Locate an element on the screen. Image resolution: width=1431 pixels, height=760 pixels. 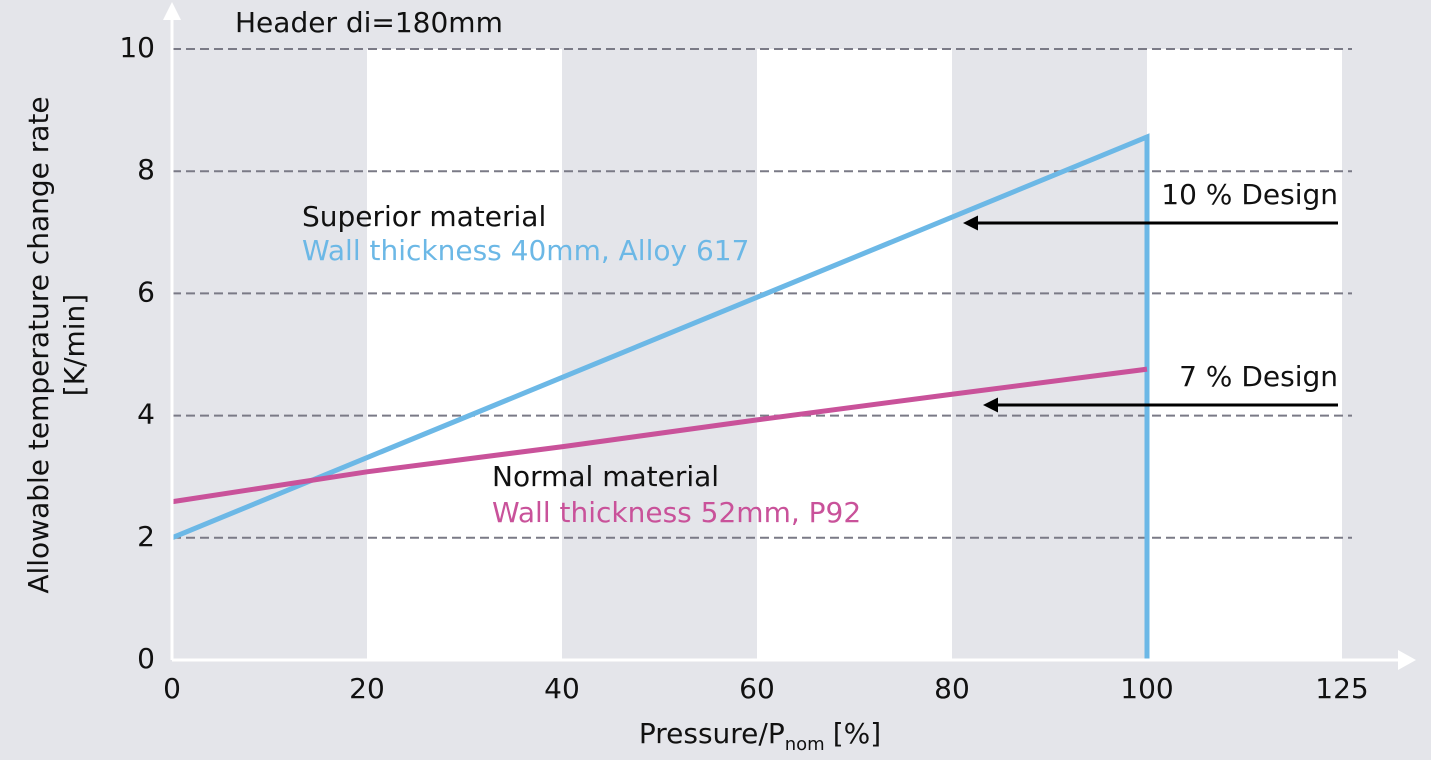
series-label: Wall thickness 40mm, Alloy 617 is located at coordinates (525, 250).